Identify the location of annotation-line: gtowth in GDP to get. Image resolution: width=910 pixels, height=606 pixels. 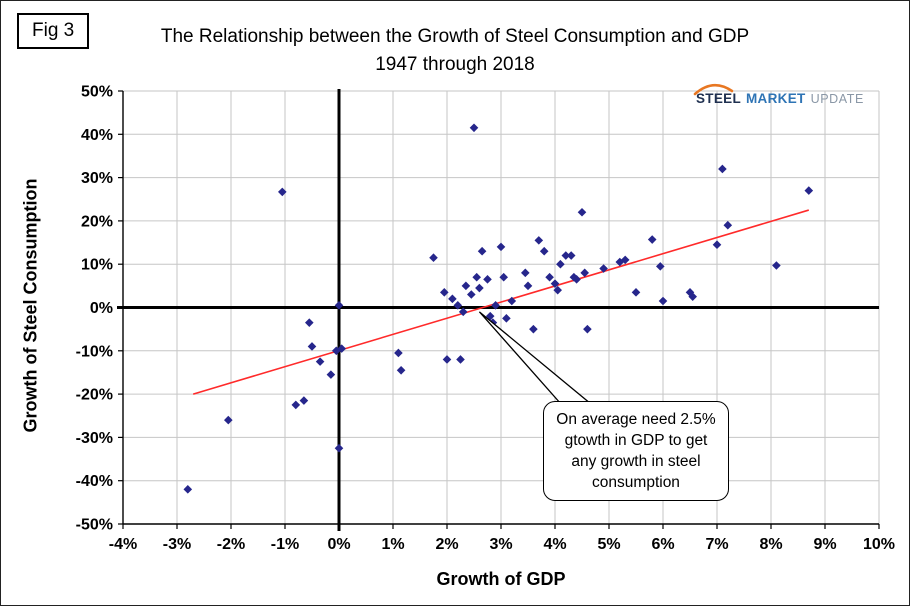
(636, 440).